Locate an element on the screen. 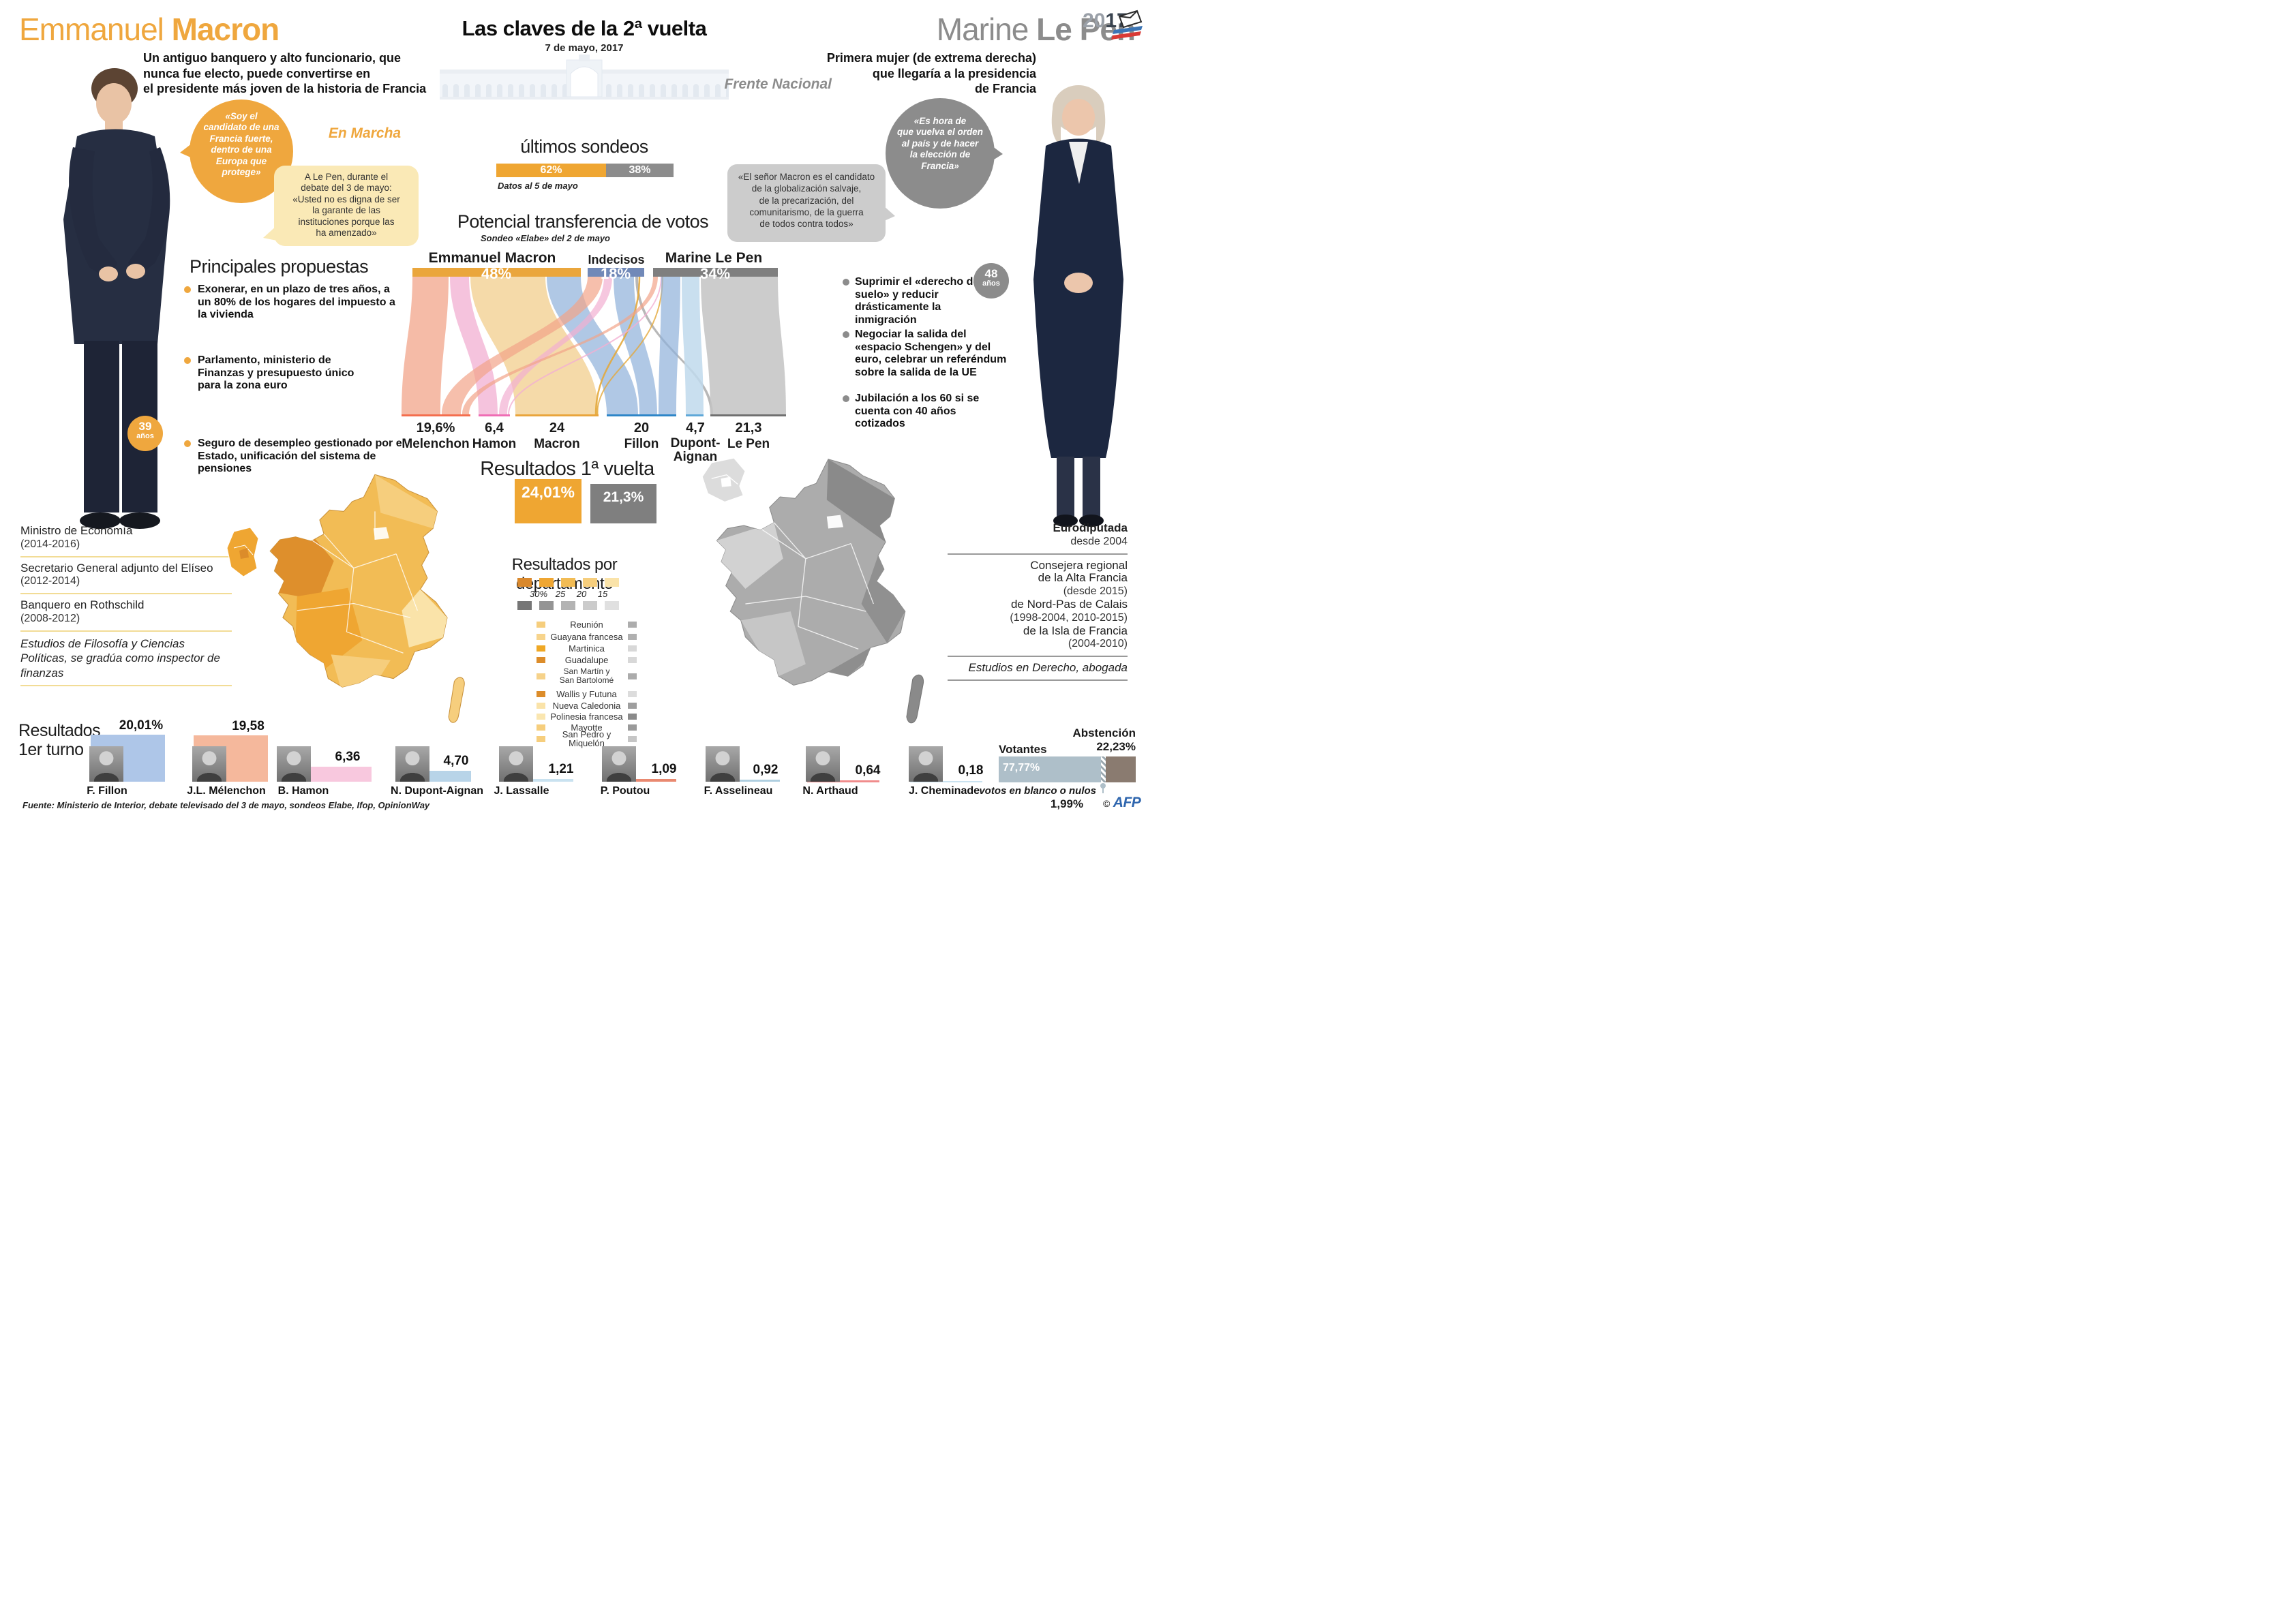  candidate-value: 1,21 is located at coordinates (561, 769).